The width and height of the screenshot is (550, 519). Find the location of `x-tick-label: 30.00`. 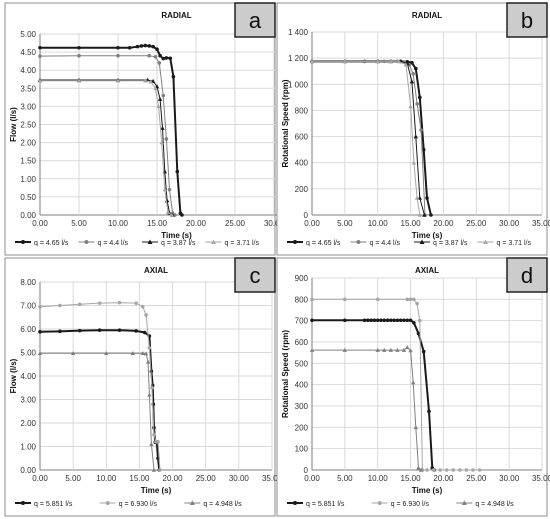

x-tick-label: 30.00 is located at coordinates (274, 223).